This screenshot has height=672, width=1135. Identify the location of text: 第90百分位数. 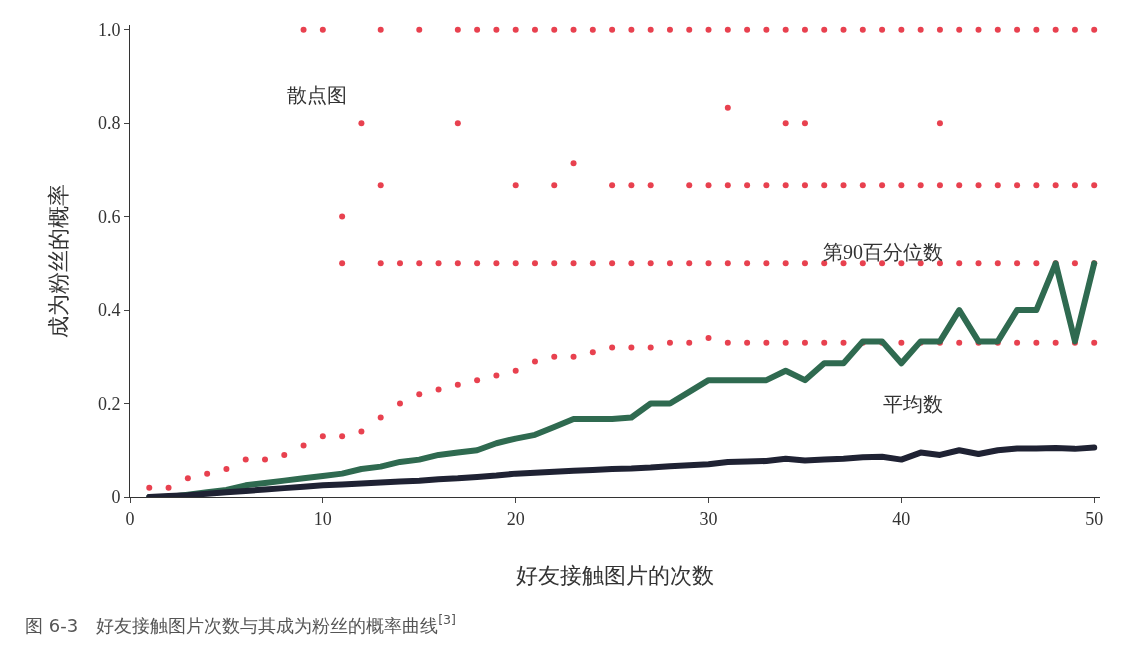
(883, 252).